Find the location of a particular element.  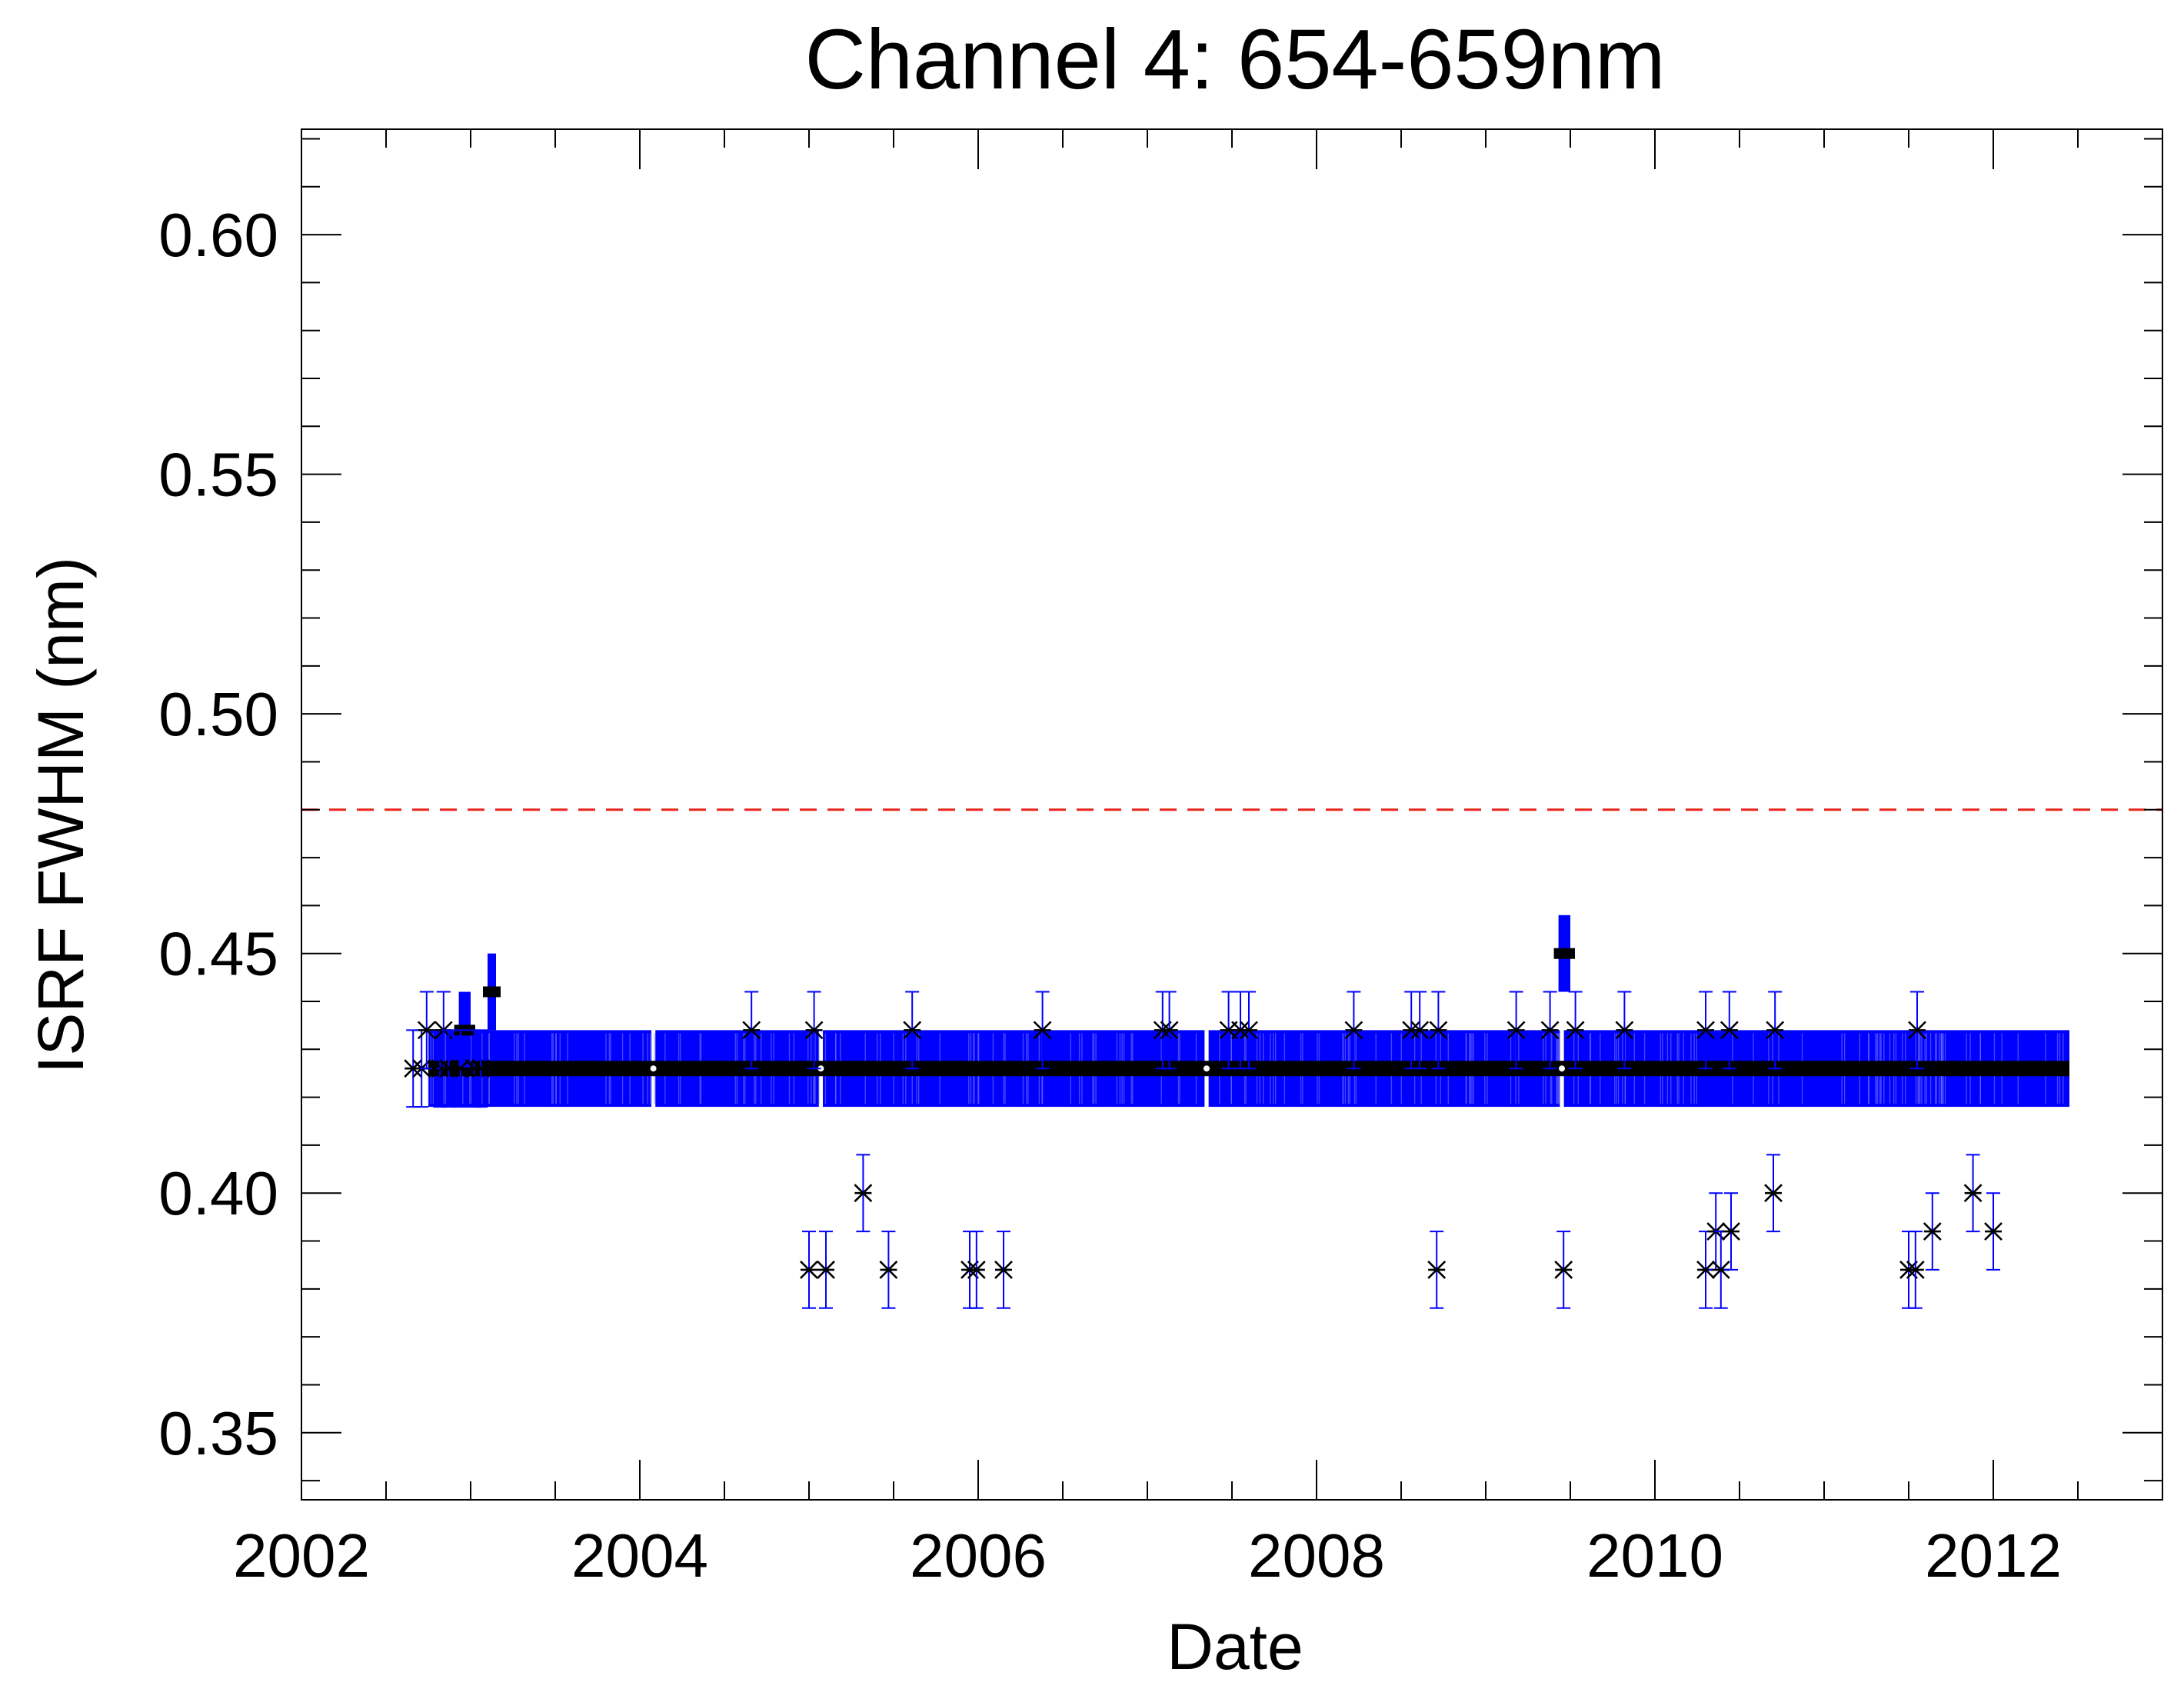

x-tick-label: 2010 is located at coordinates (1654, 1555).